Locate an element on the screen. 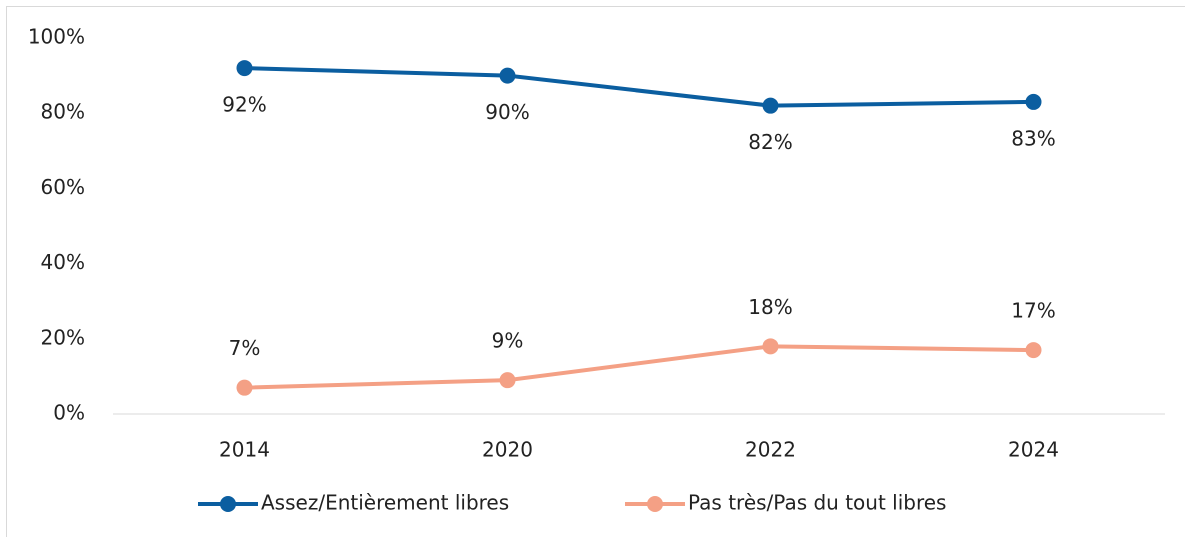 This screenshot has height=537, width=1185. y-tick-label: 60% is located at coordinates (63, 187).